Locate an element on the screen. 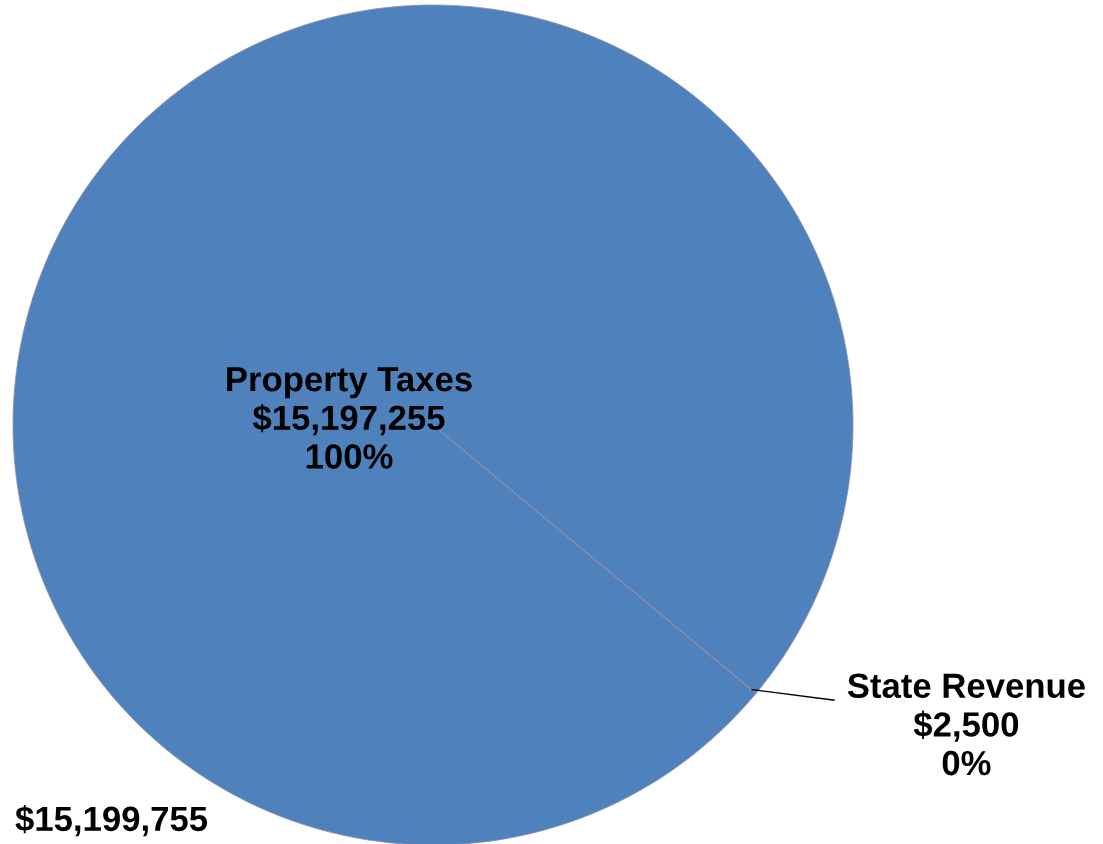 The image size is (1103, 844). slice-label: Property Taxes is located at coordinates (349, 383).